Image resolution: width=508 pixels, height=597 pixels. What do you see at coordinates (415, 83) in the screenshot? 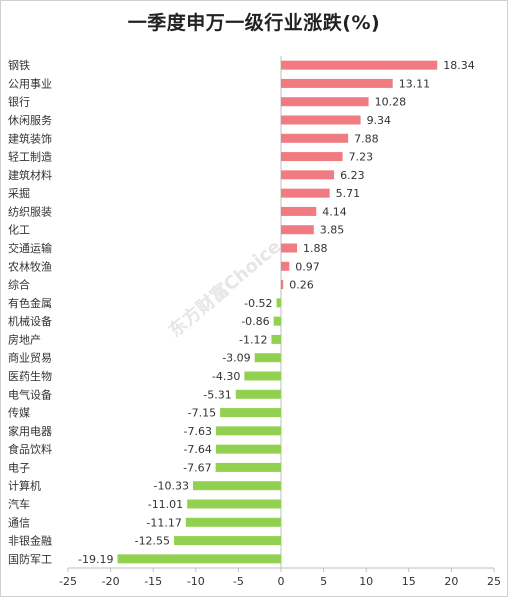
I see `value-label: 13.11` at bounding box center [415, 83].